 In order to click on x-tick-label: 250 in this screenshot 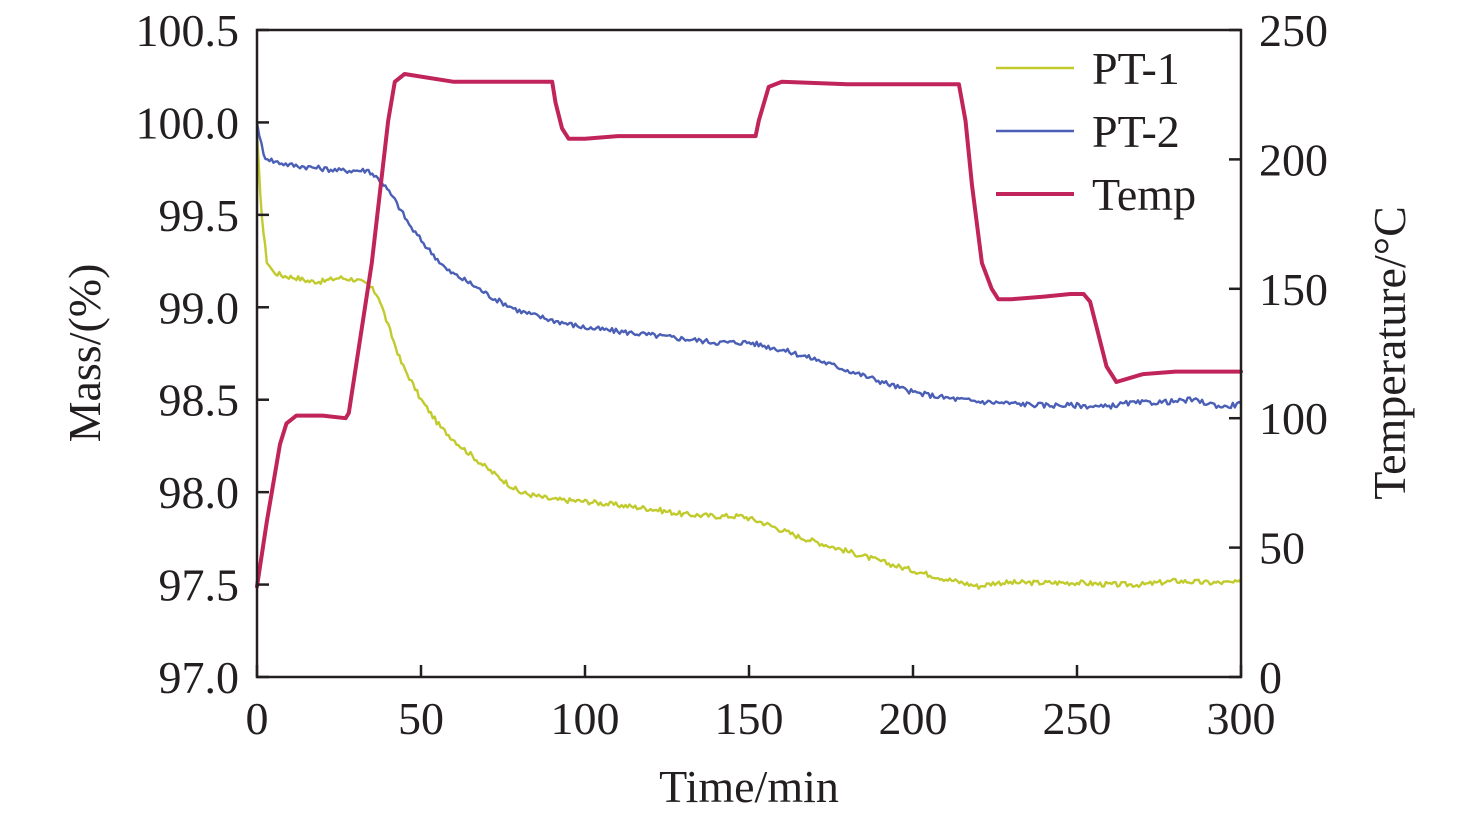, I will do `click(1077, 718)`.